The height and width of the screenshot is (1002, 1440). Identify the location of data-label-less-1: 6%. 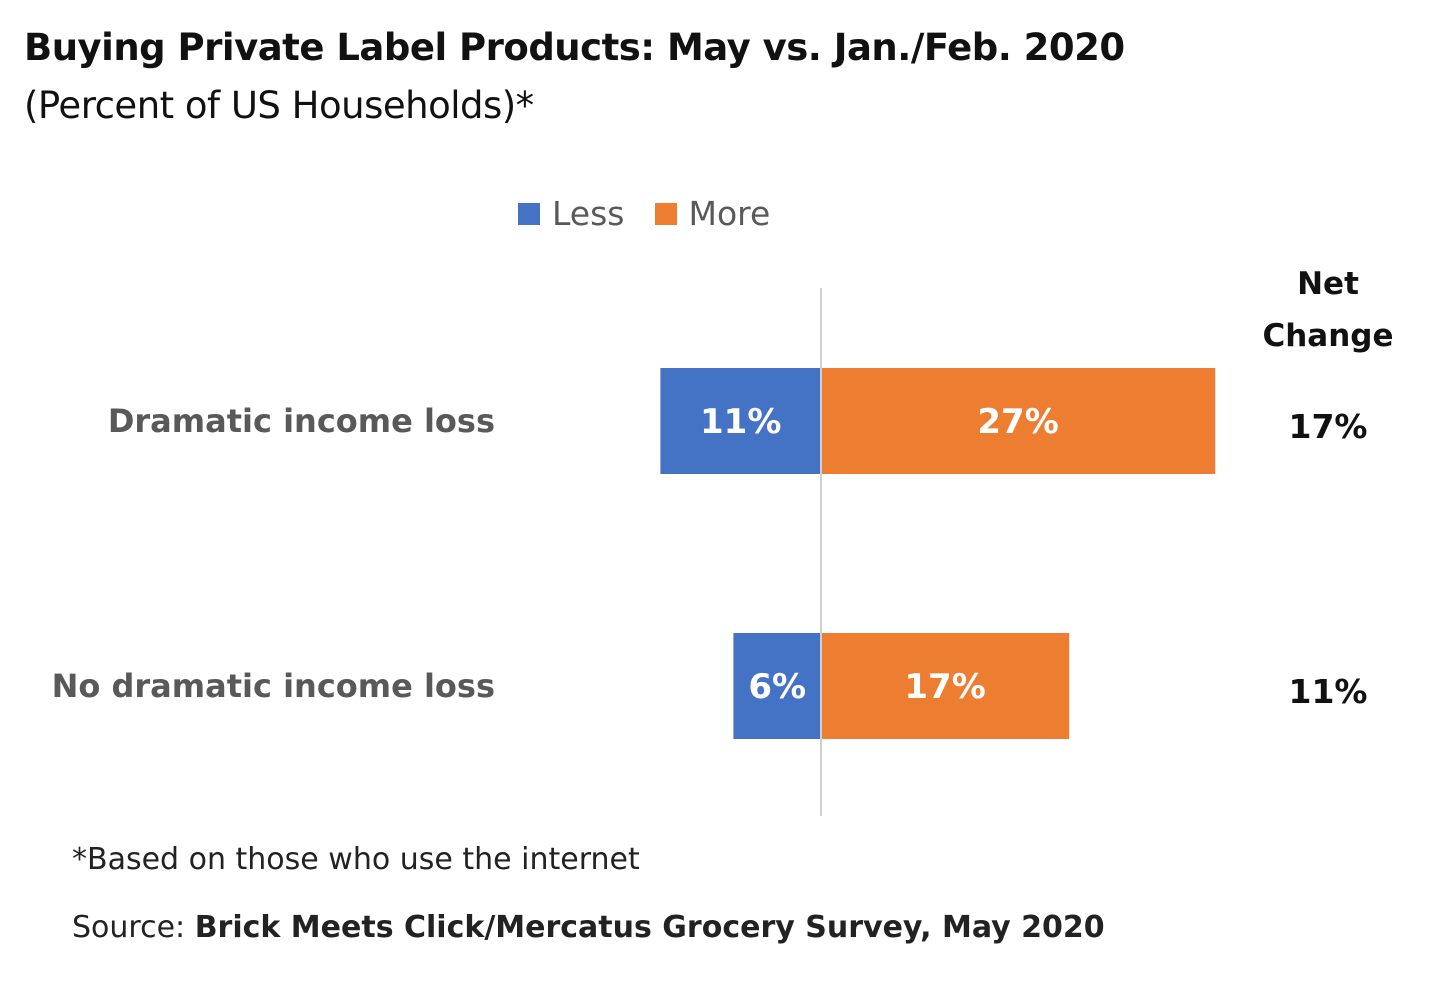
(777, 687).